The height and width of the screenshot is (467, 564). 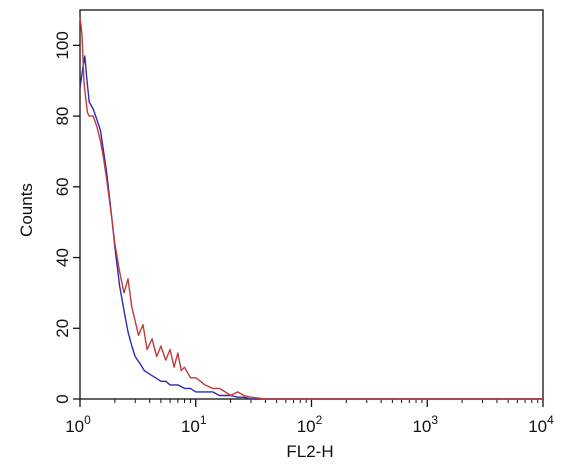 I want to click on x-tick-label: 10⁰, so click(x=78, y=424).